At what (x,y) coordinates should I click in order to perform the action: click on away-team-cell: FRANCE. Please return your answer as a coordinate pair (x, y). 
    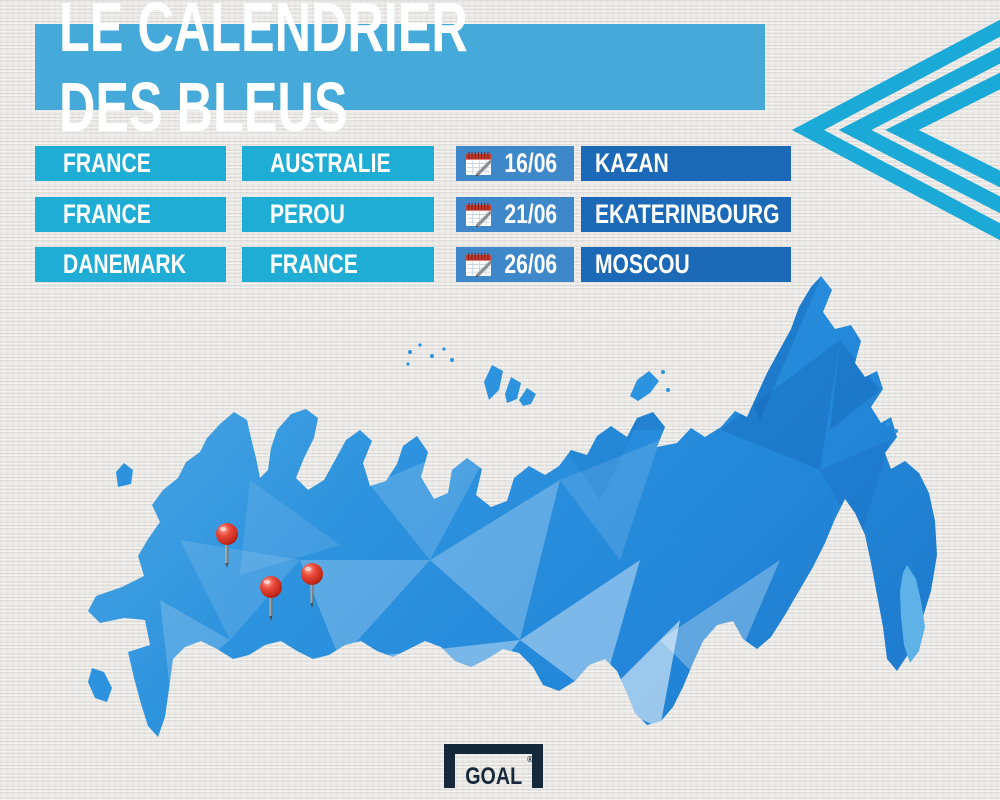
    Looking at the image, I should click on (338, 264).